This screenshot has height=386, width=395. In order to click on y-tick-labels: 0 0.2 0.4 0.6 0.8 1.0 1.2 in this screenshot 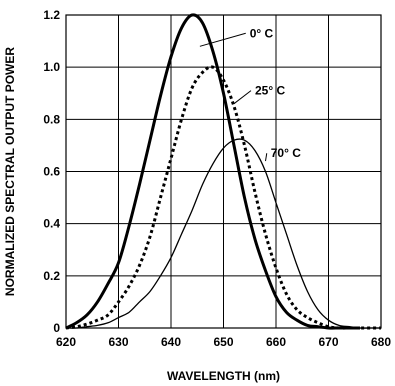, I will do `click(51, 171)`.